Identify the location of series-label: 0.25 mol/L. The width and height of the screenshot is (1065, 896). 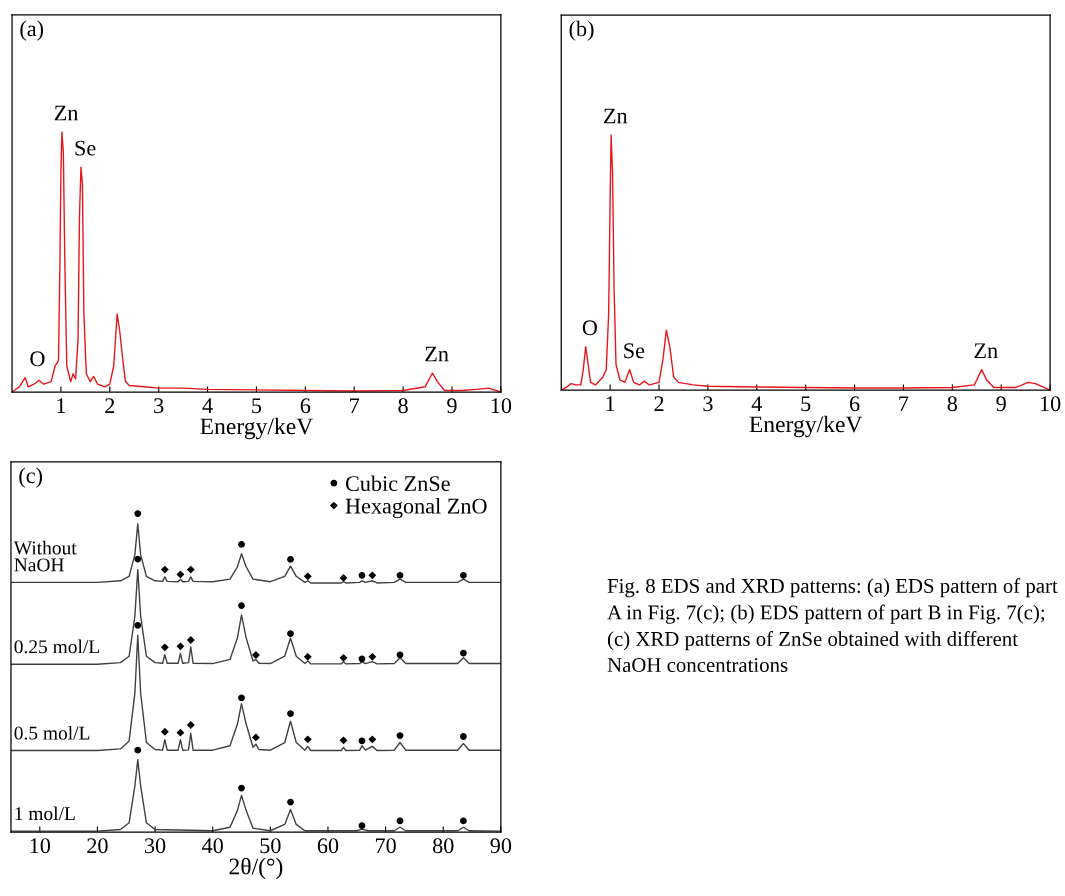
(56, 646).